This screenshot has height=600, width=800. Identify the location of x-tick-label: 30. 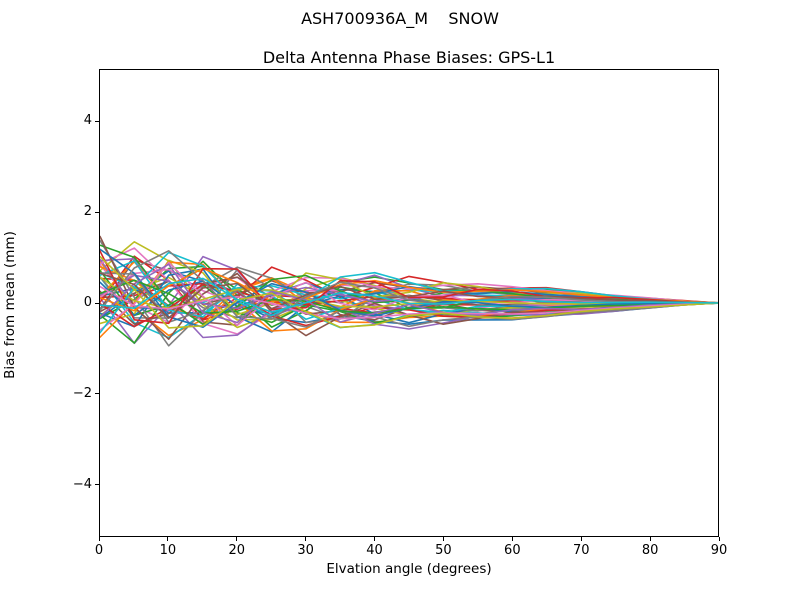
(305, 550).